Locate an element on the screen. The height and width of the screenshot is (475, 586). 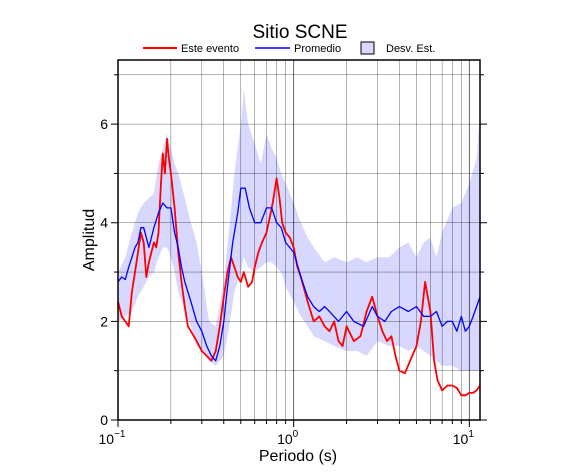
x-tick-label: 10⁰ is located at coordinates (288, 438).